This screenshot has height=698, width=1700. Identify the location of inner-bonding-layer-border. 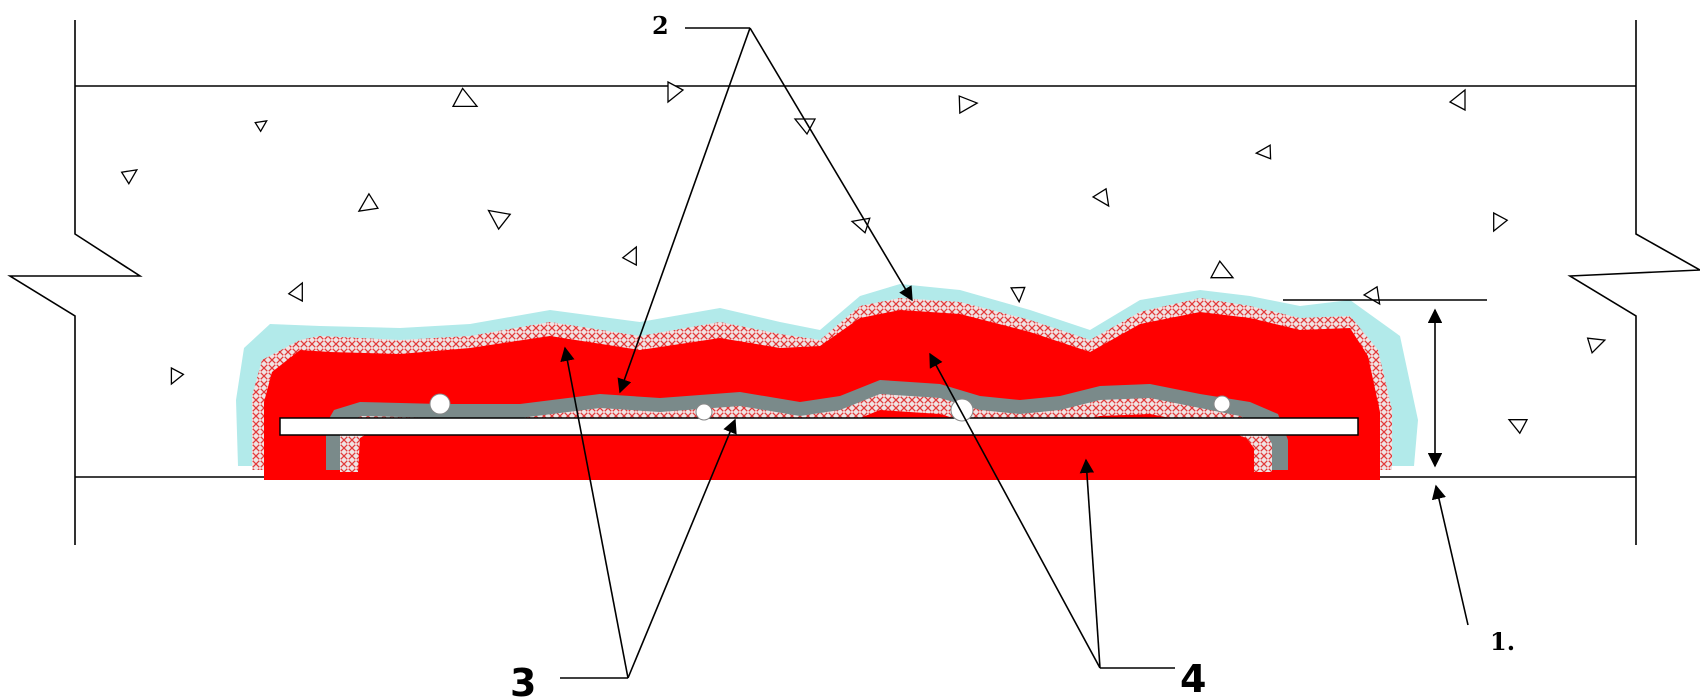
(807, 425).